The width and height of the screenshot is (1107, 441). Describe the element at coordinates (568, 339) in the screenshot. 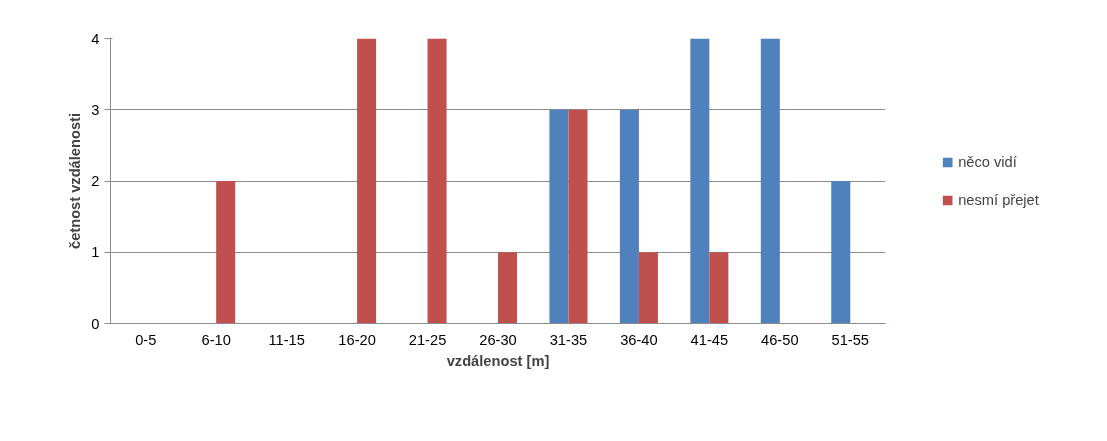

I see `x-tick-label: 31-35` at that location.